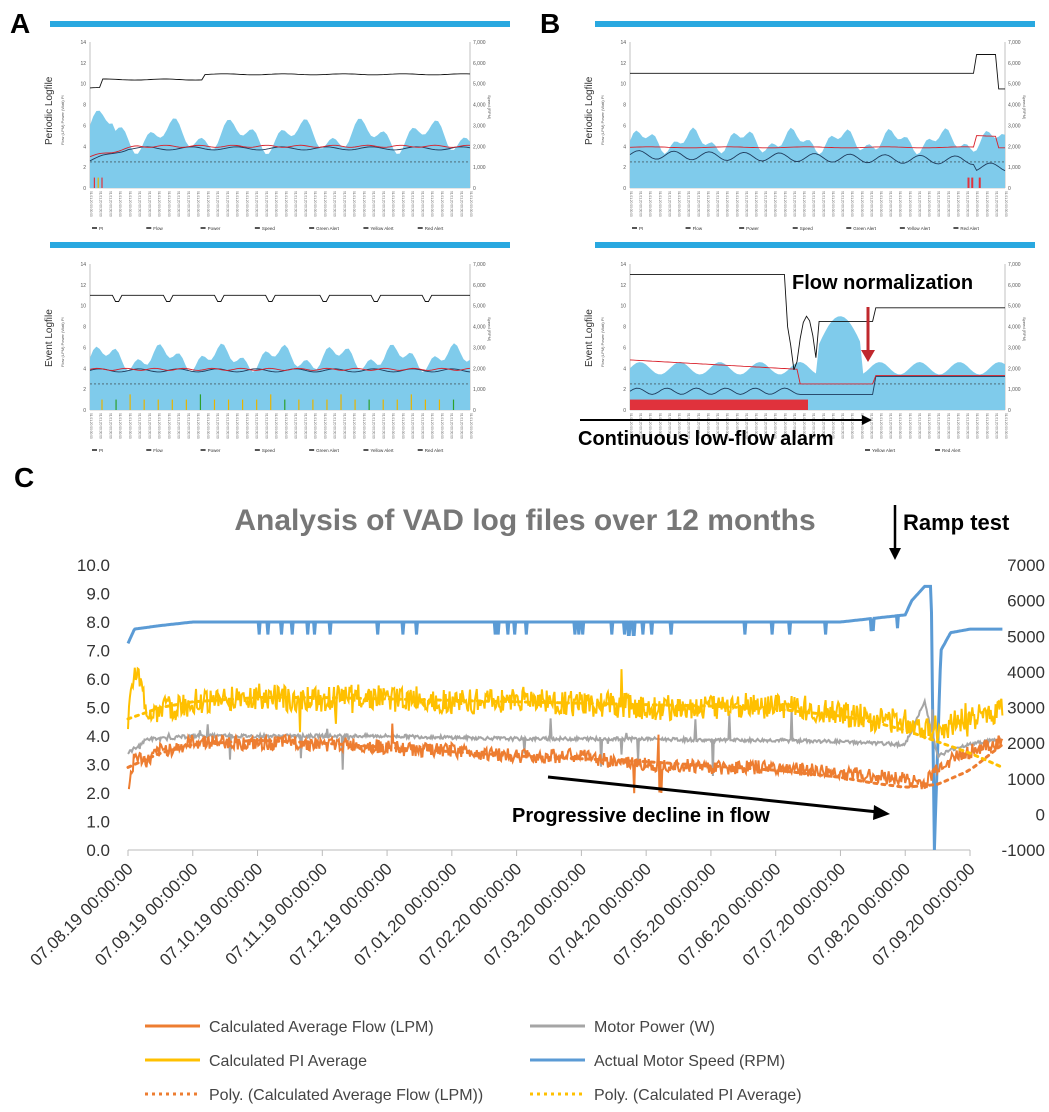 Image resolution: width=1049 pixels, height=1112 pixels. Describe the element at coordinates (815, 24) in the screenshot. I see `panel-b-top-bar` at that location.